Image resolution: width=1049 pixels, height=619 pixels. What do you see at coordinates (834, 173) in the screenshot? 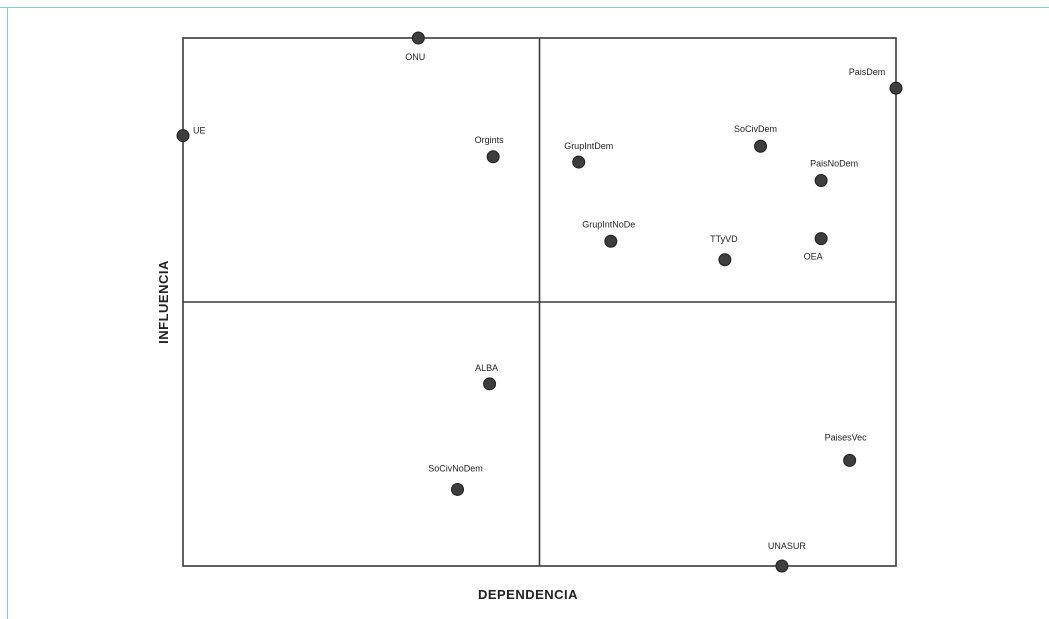
I see `data-point-paisnodem: PaisNoDem` at bounding box center [834, 173].